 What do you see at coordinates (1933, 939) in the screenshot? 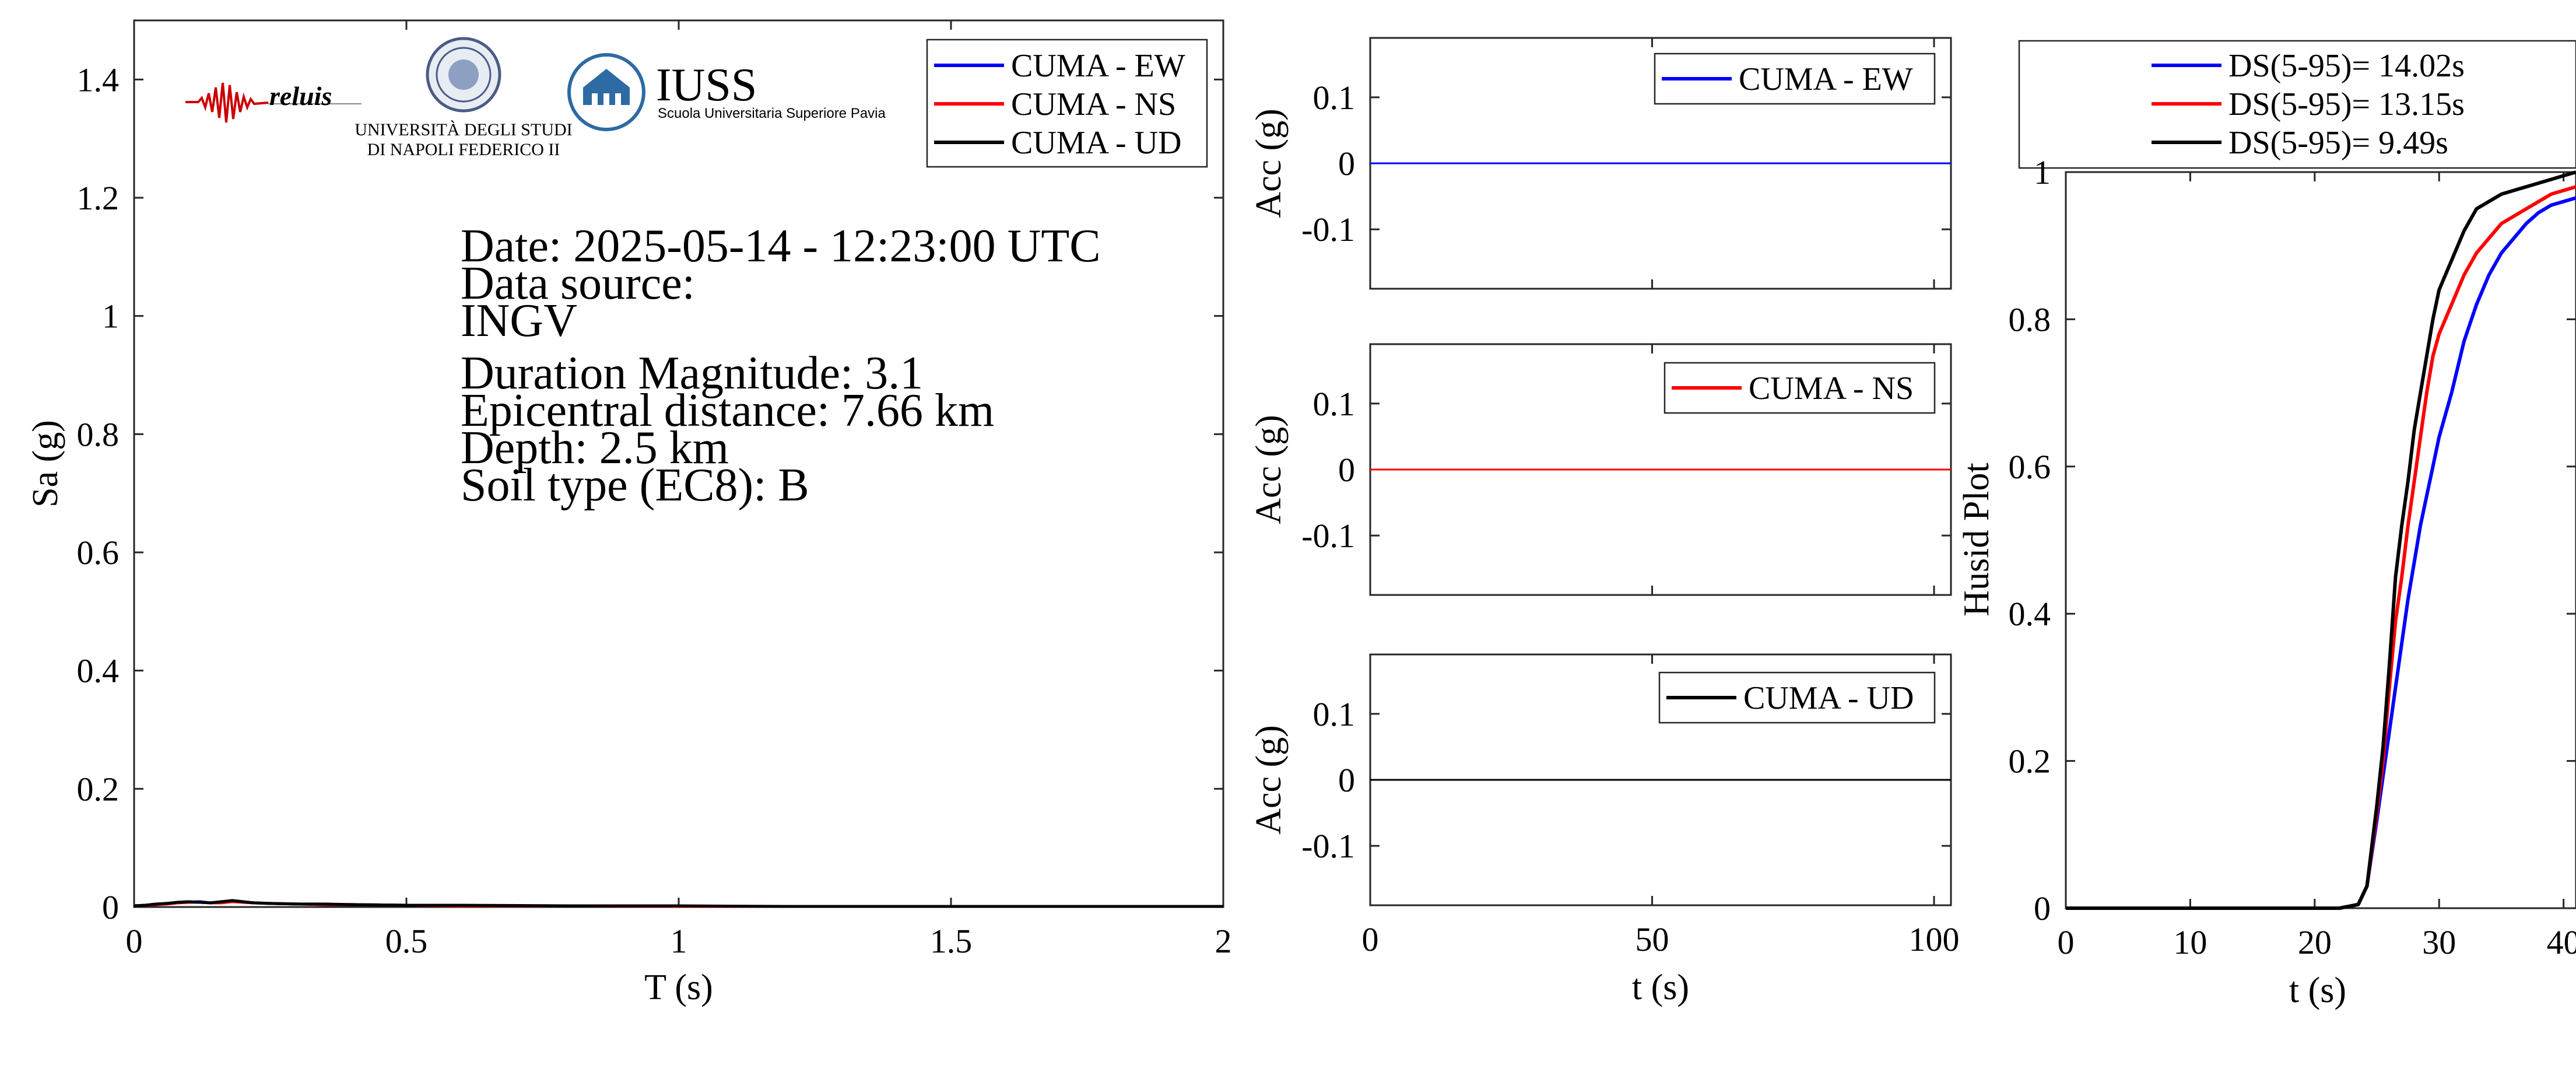
I see `x-tick-label: 100` at bounding box center [1933, 939].